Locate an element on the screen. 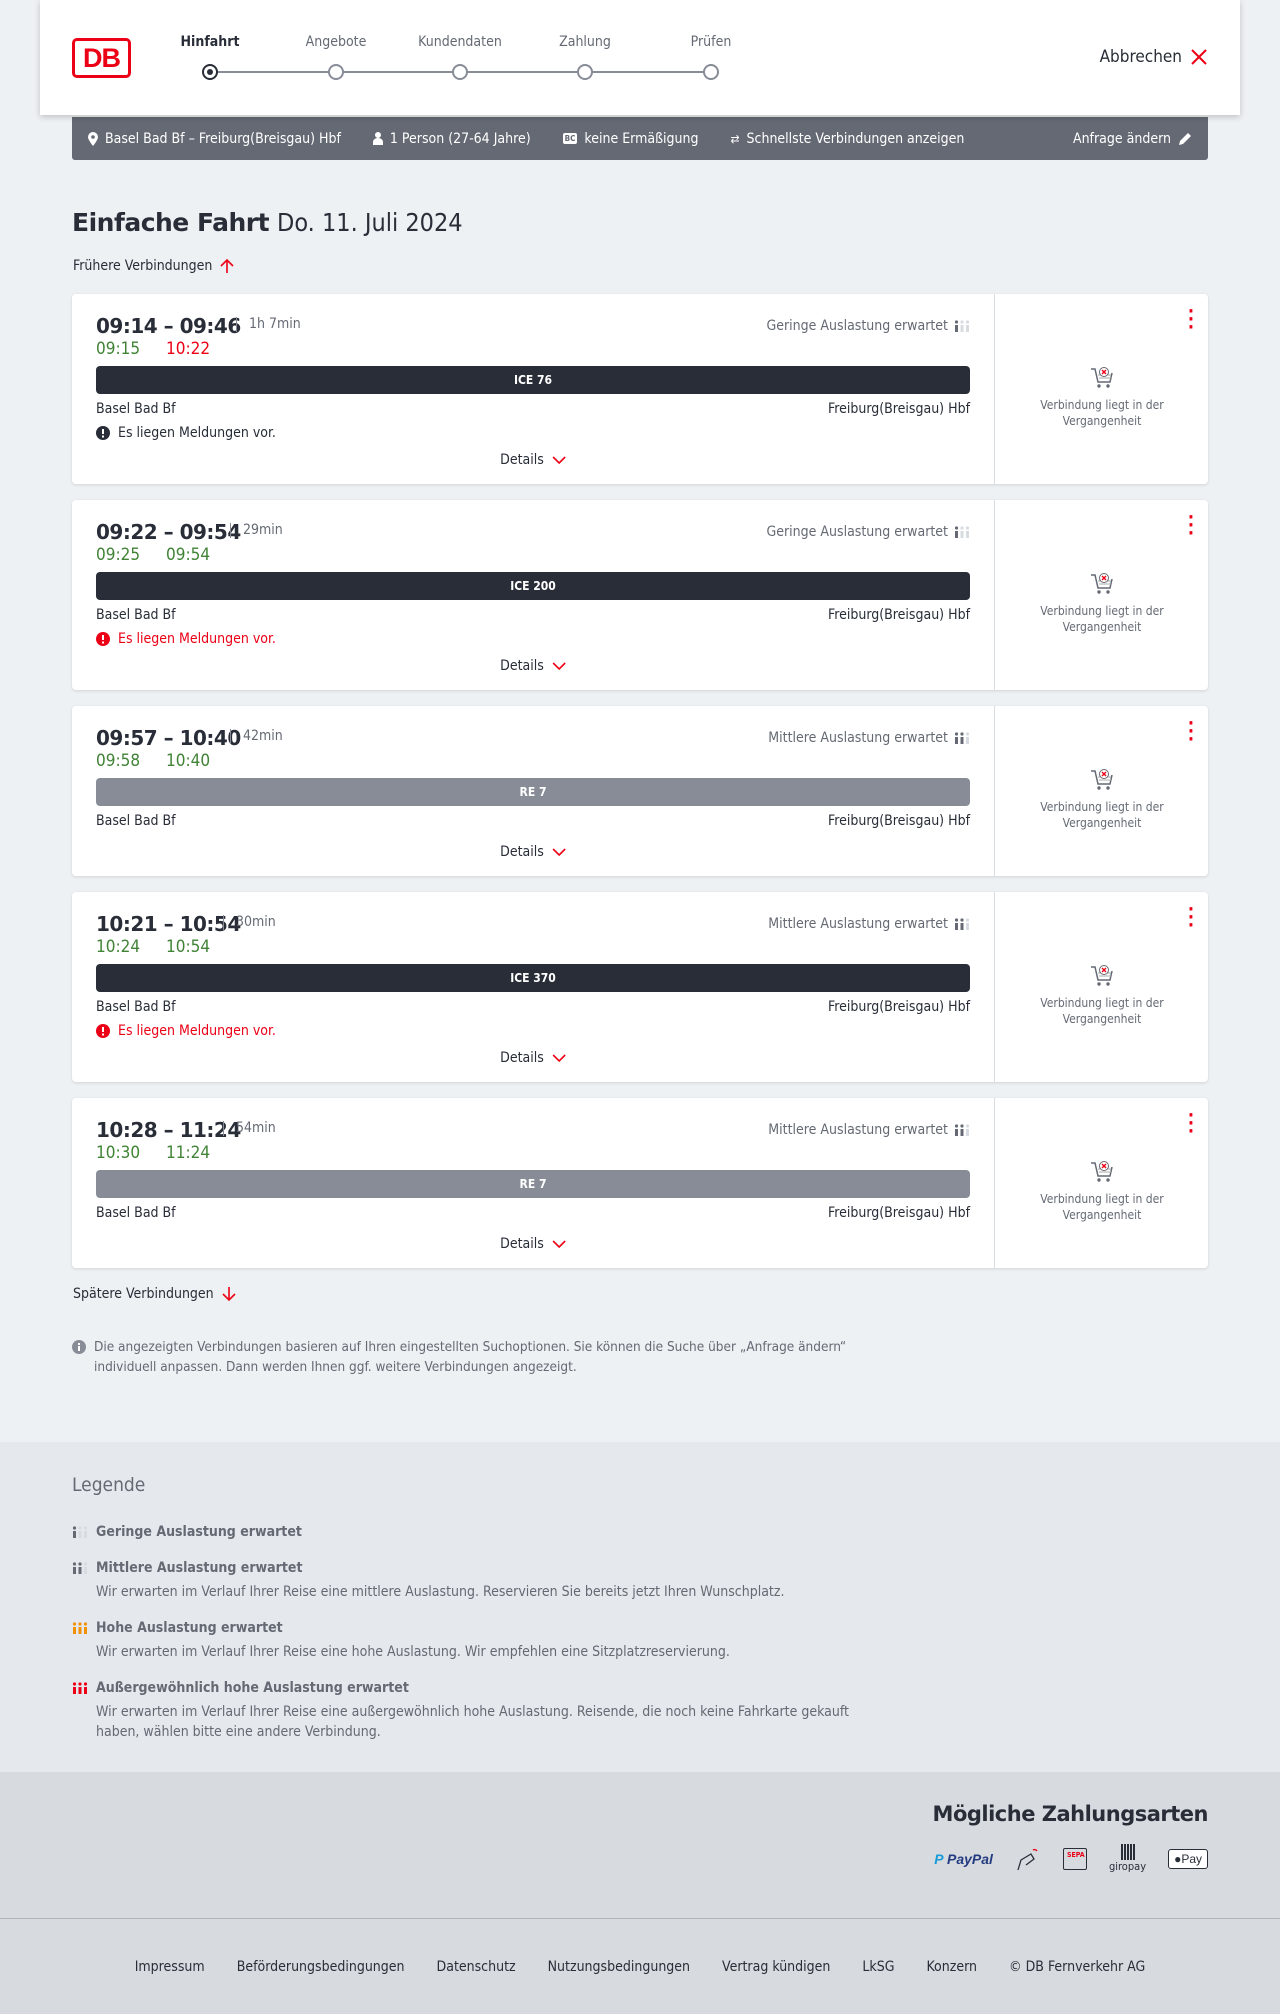 Image resolution: width=1280 pixels, height=2014 pixels. realtime-departure: 09:25 is located at coordinates (118, 555).